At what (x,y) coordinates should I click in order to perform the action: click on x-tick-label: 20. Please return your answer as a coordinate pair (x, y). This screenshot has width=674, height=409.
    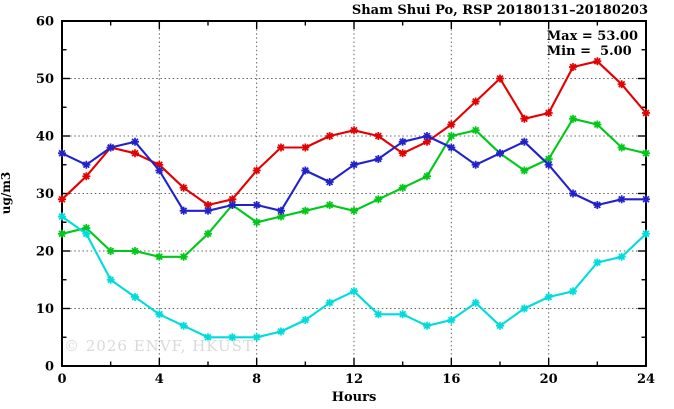
    Looking at the image, I should click on (549, 379).